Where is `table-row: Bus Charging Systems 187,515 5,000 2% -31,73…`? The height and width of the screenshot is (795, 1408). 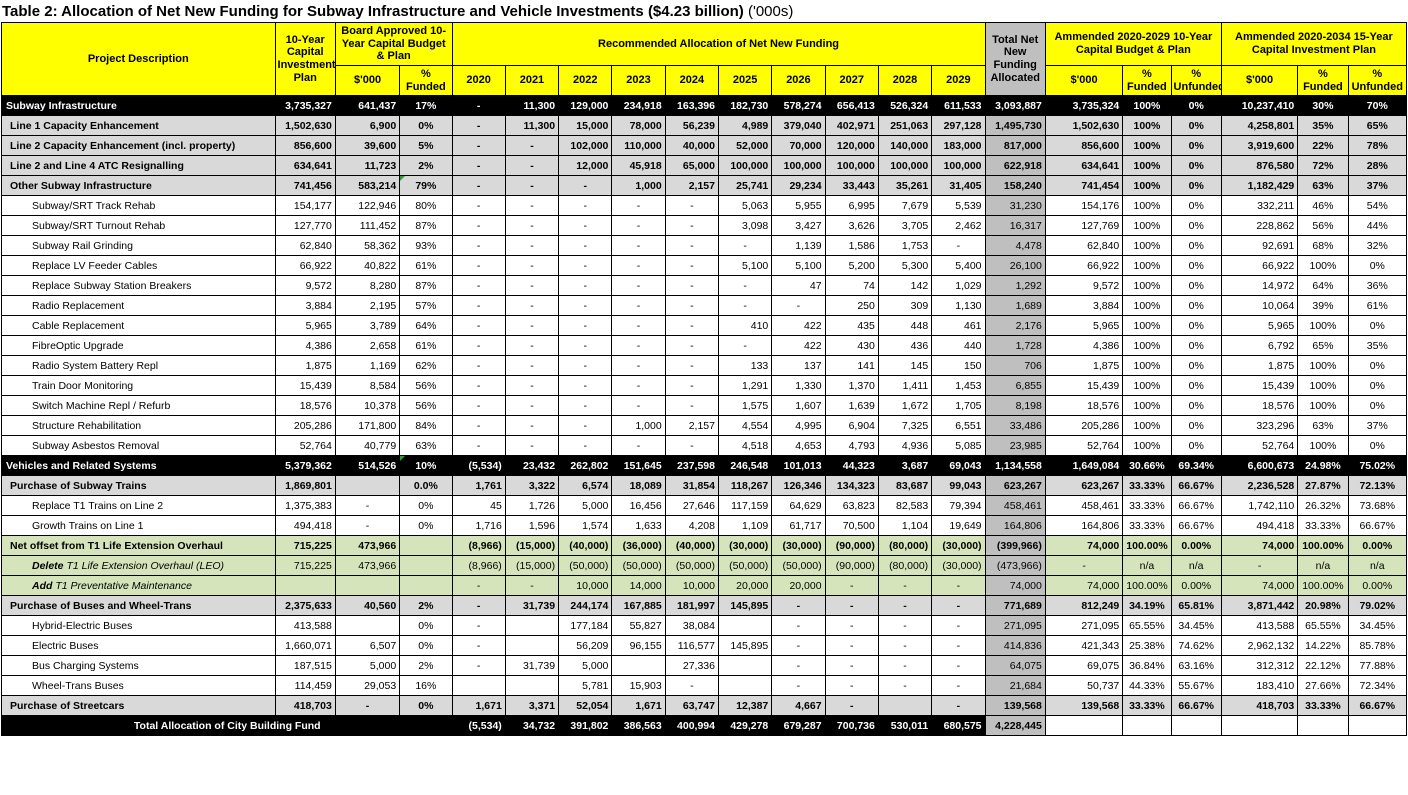 table-row: Bus Charging Systems 187,515 5,000 2% -31,73… is located at coordinates (704, 666).